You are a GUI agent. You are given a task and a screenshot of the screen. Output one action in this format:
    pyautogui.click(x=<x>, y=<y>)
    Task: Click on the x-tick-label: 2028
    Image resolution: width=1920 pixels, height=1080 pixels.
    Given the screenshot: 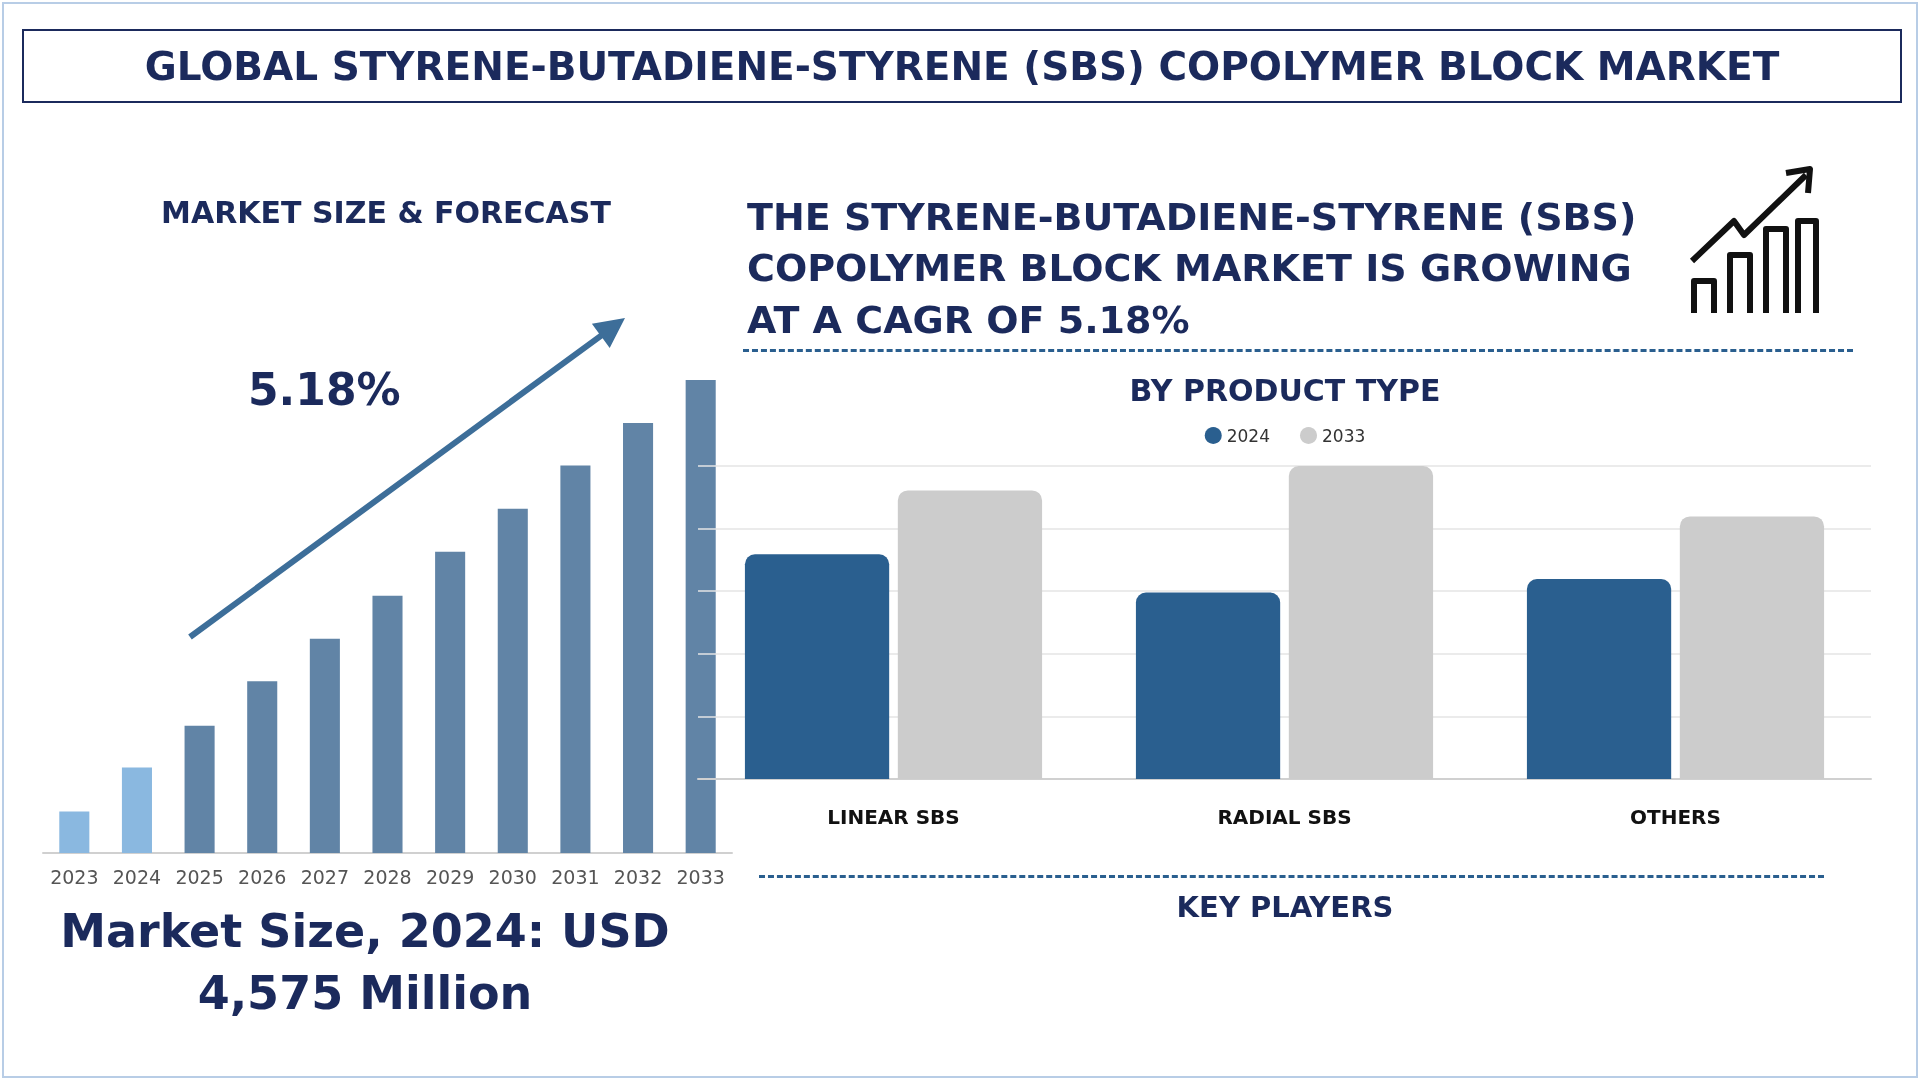 What is the action you would take?
    pyautogui.click(x=387, y=876)
    